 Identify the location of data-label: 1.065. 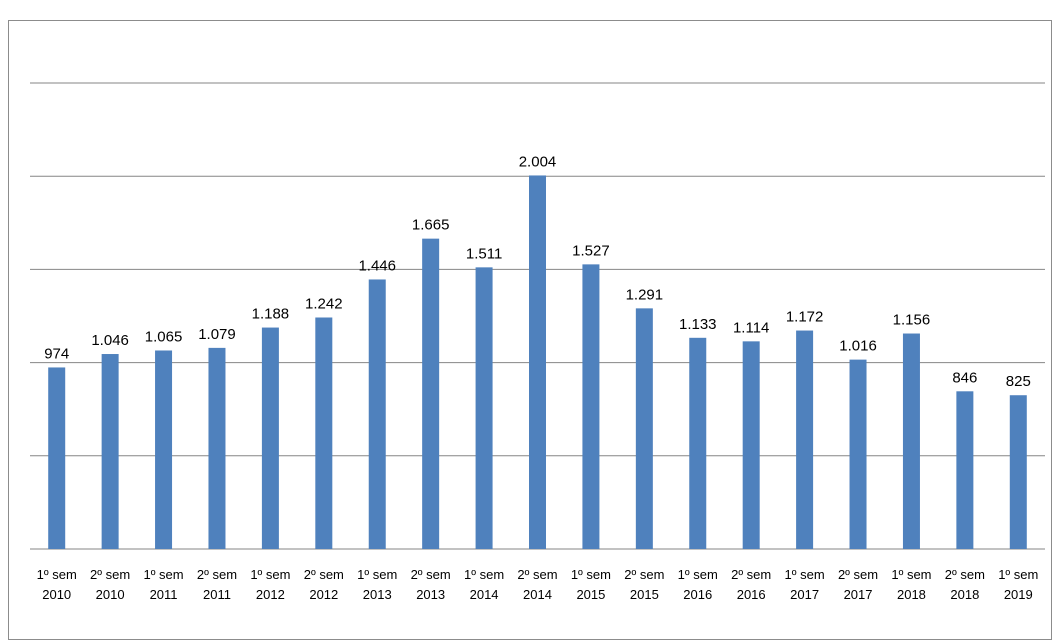
(164, 336).